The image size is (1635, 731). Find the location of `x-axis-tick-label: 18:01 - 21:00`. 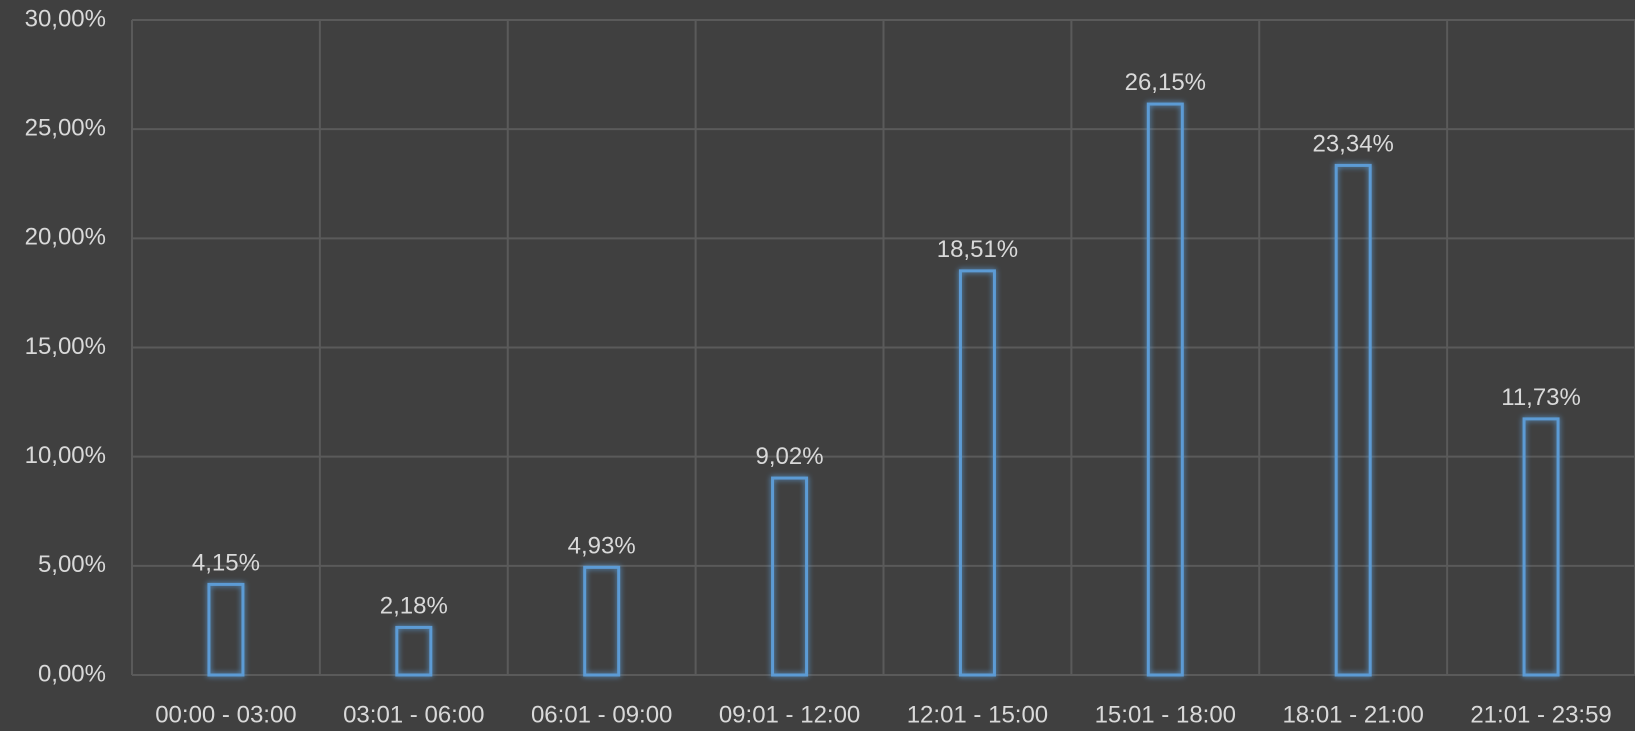

x-axis-tick-label: 18:01 - 21:00 is located at coordinates (1352, 714).